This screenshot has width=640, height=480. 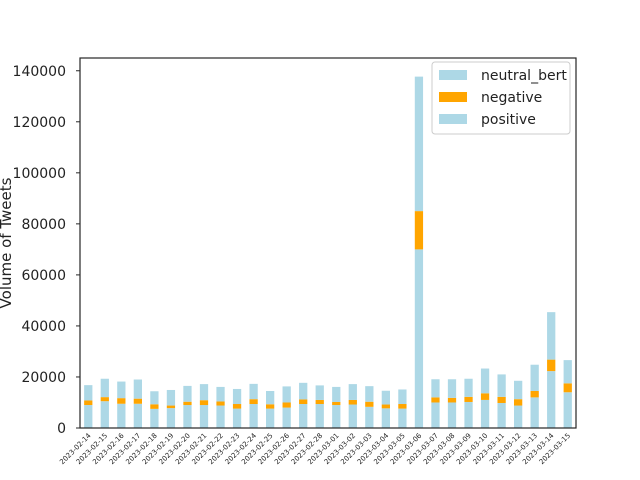 I want to click on y-axis: 0 20000 40000 60000 80000 100000 120000 140000, so click(x=46, y=250).